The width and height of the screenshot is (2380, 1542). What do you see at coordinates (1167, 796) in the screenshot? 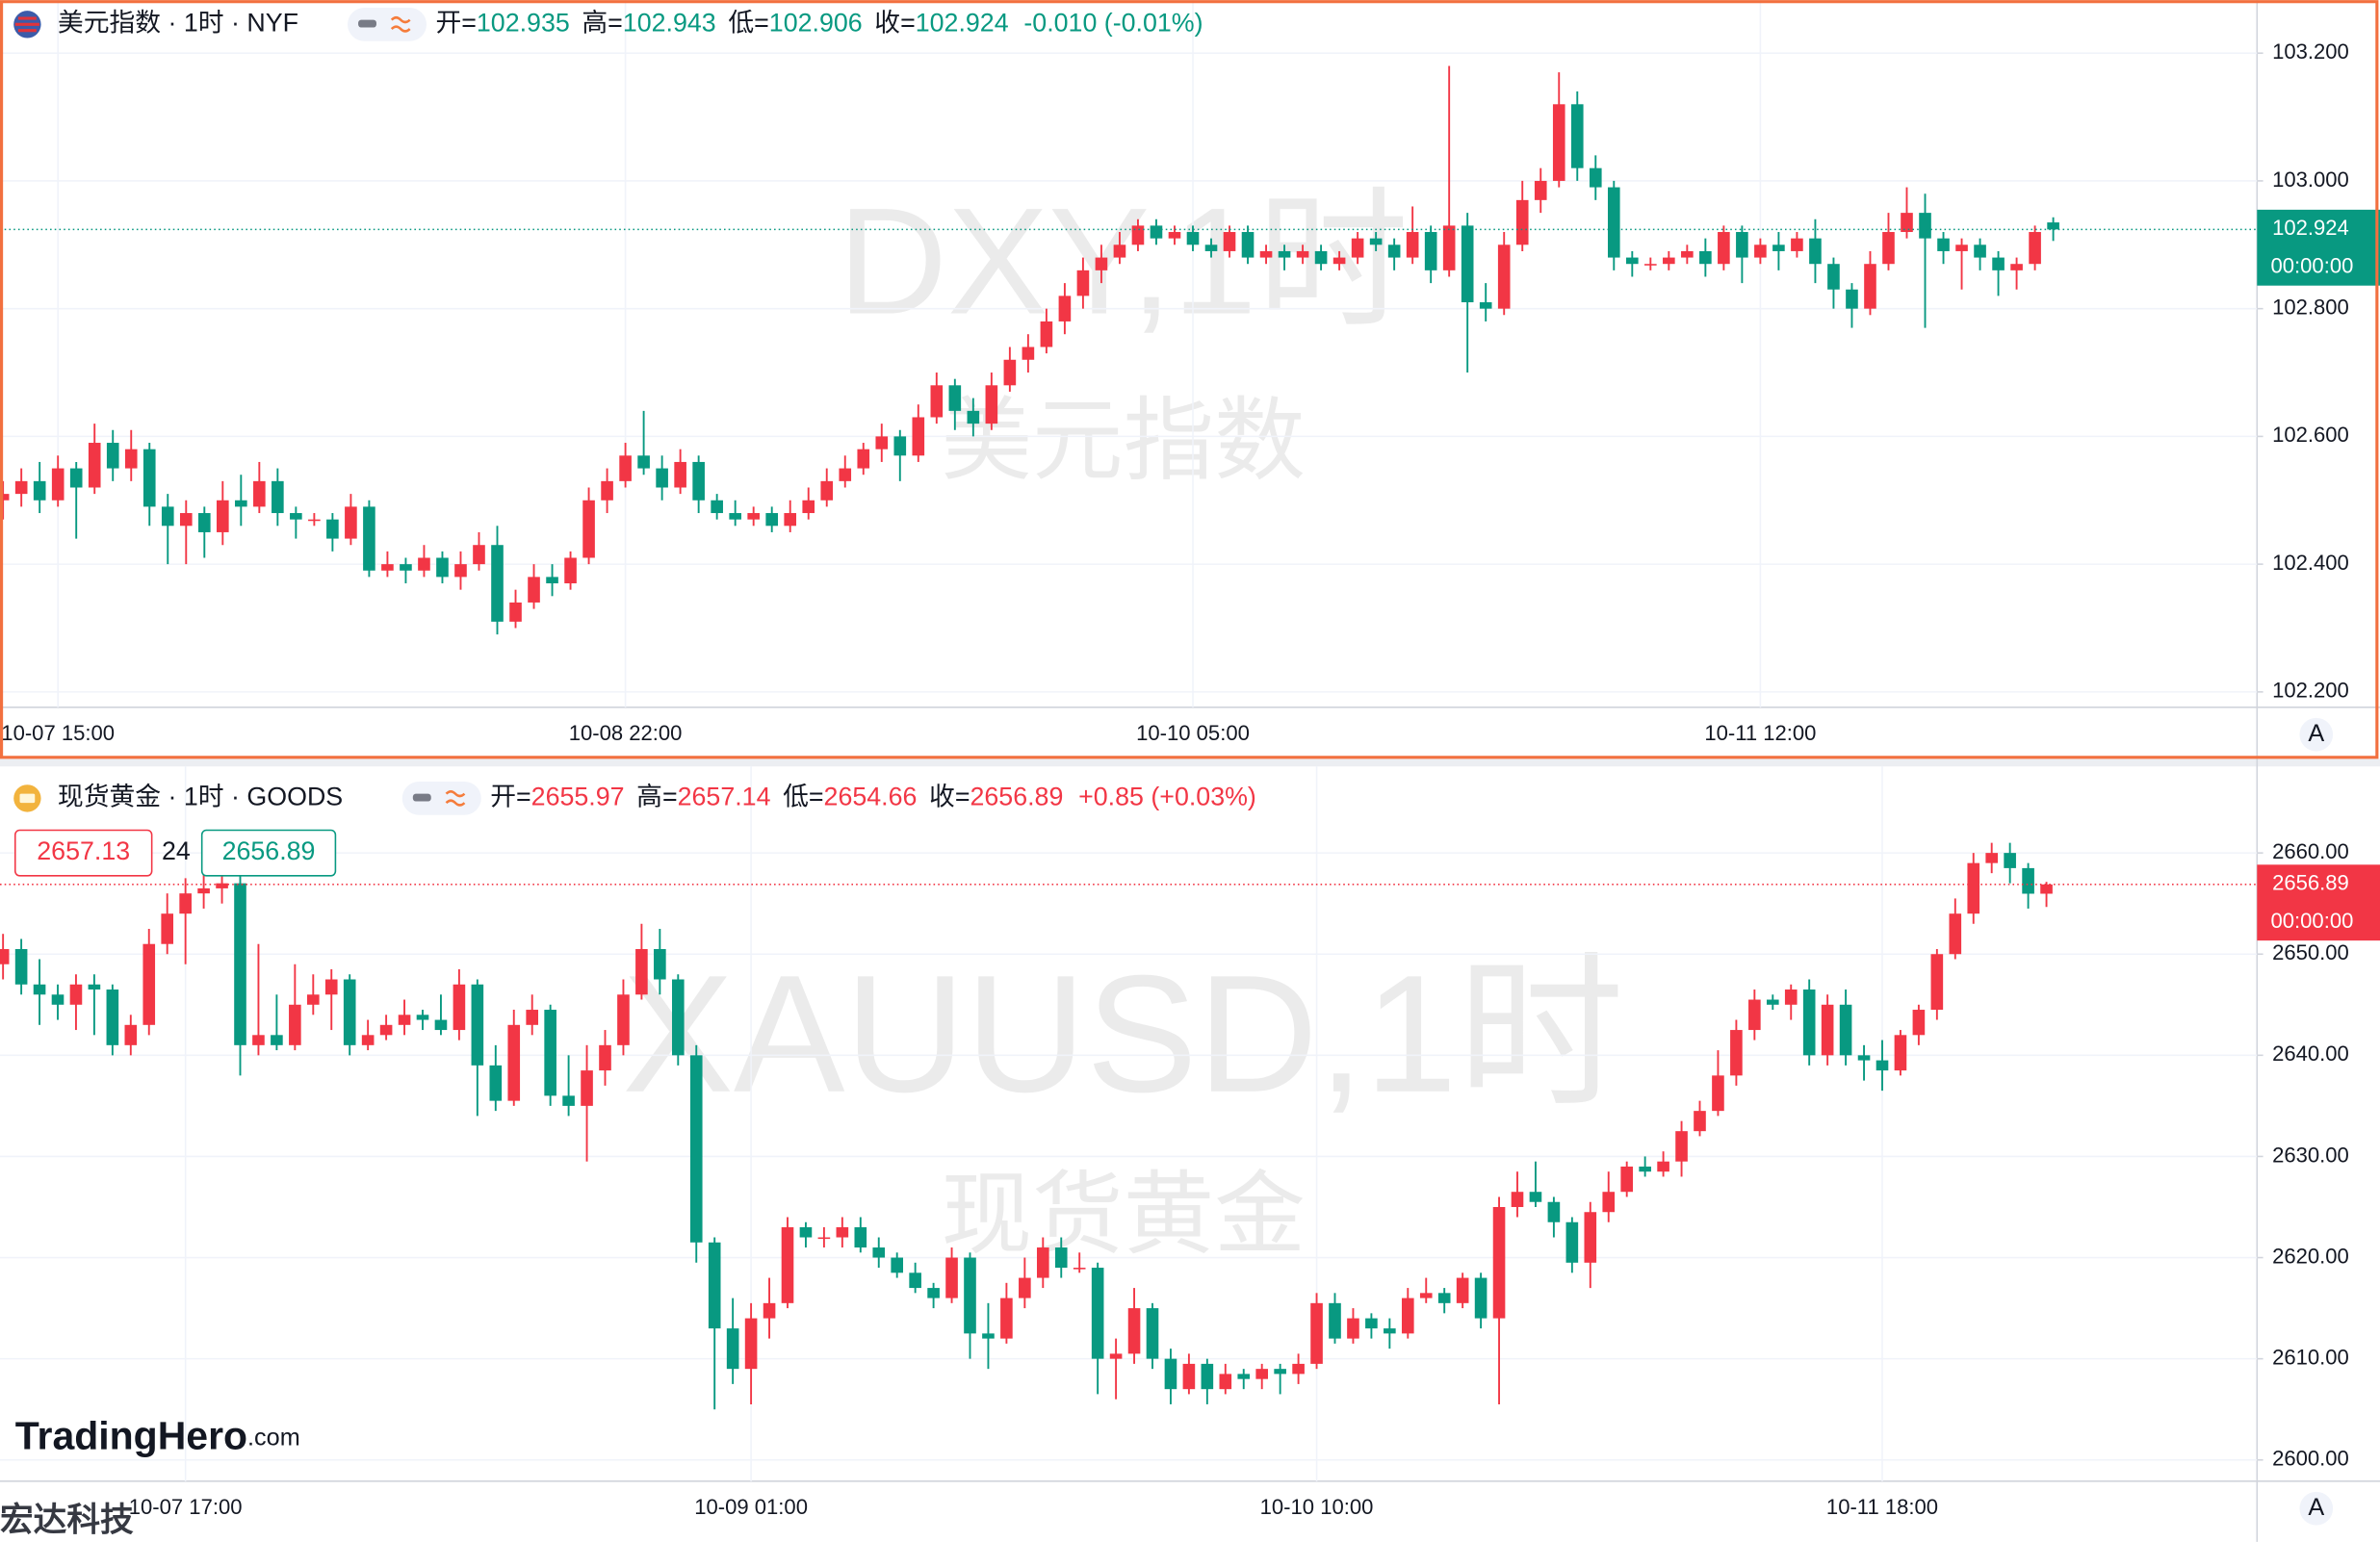
I see `change-value: +0.85 (+0.03%)` at bounding box center [1167, 796].